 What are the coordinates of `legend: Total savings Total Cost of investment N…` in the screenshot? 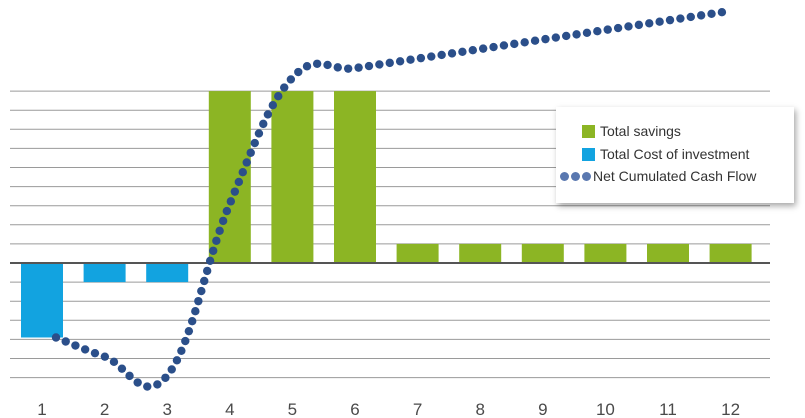 It's located at (675, 155).